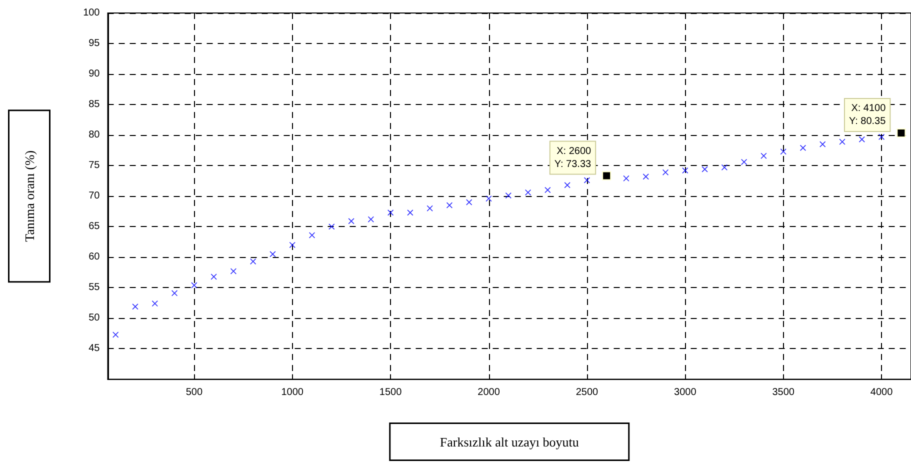 The width and height of the screenshot is (911, 466). Describe the element at coordinates (94, 166) in the screenshot. I see `y-tick-label: 75` at that location.